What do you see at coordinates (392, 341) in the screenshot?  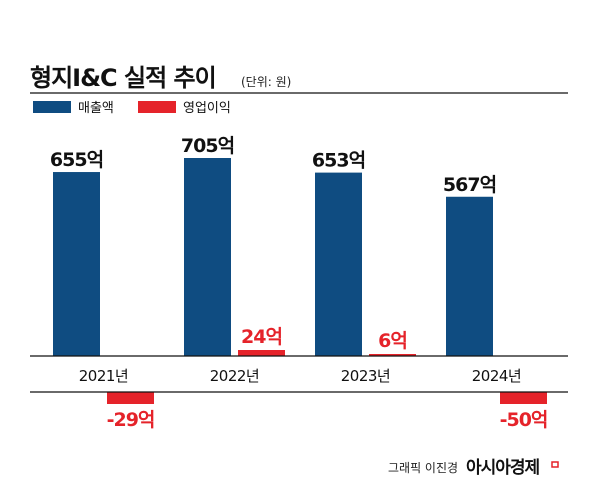 I see `value-label-operating-profit-2023: 6억` at bounding box center [392, 341].